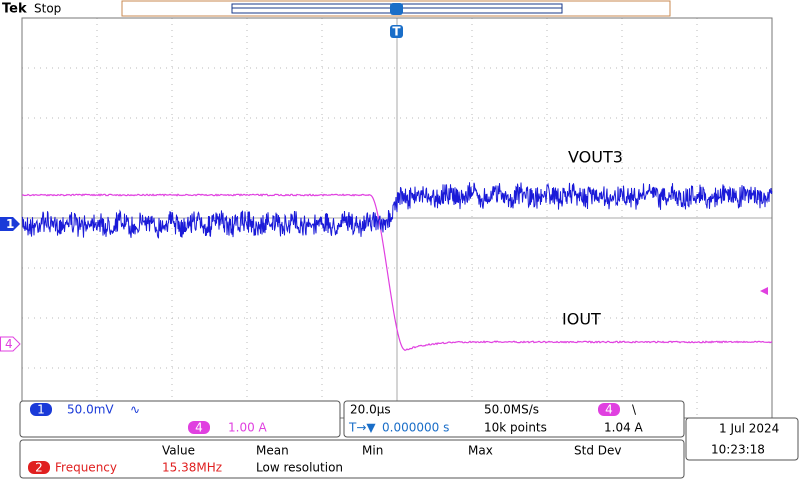  Describe the element at coordinates (248, 428) in the screenshot. I see `ch4-scale: 1.00 A` at that location.